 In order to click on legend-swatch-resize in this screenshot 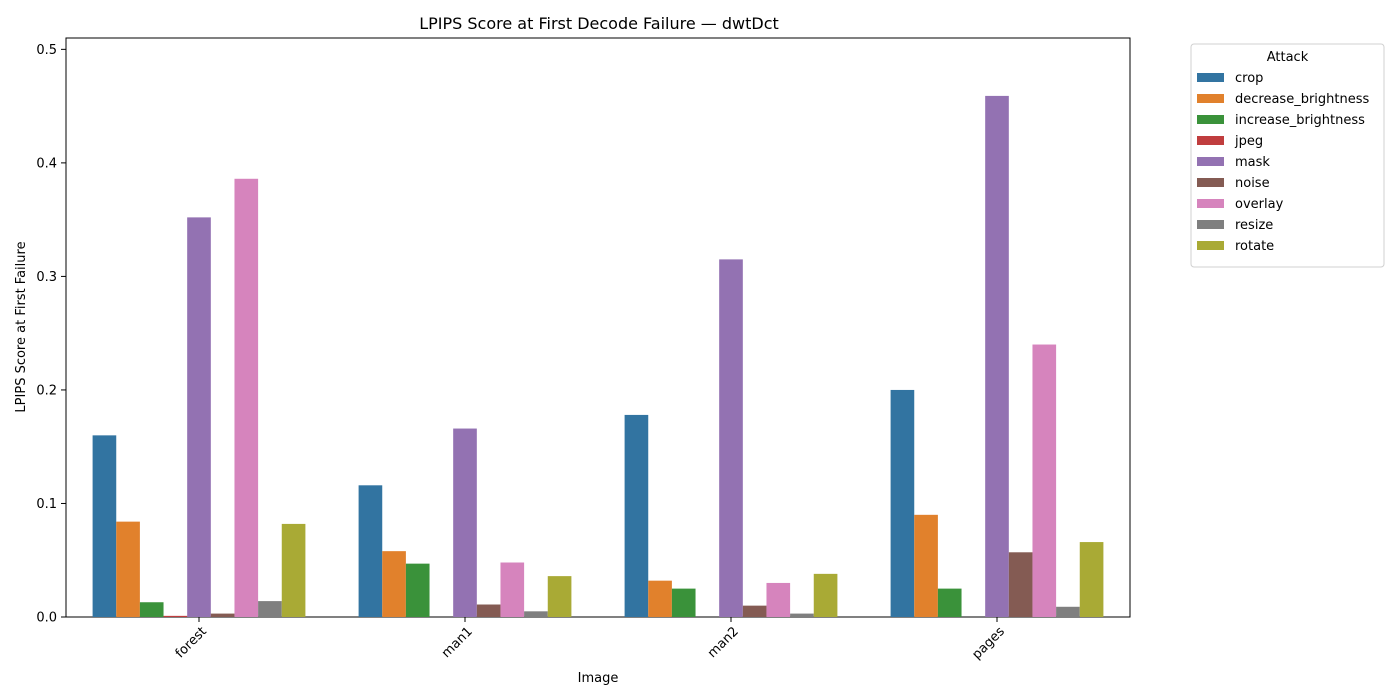, I will do `click(1210, 224)`.